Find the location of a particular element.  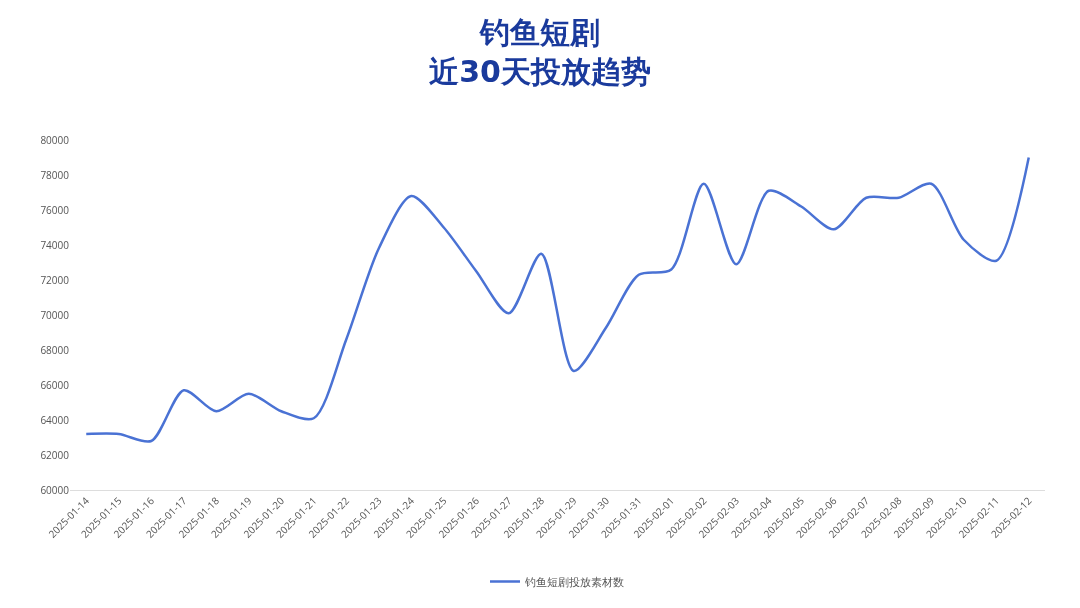

y-tick-label: 60000 is located at coordinates (55, 489).